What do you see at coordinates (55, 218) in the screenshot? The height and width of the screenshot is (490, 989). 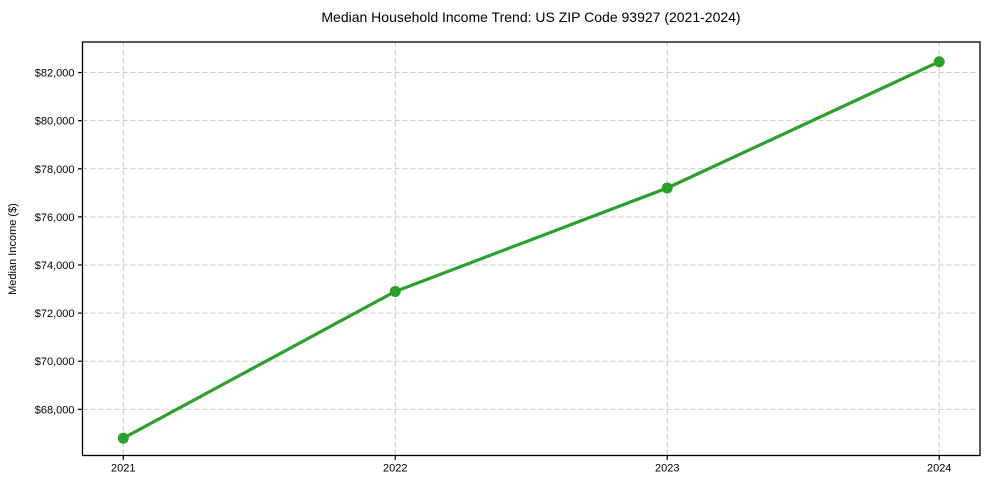 I see `y-tick-label: $76,000` at bounding box center [55, 218].